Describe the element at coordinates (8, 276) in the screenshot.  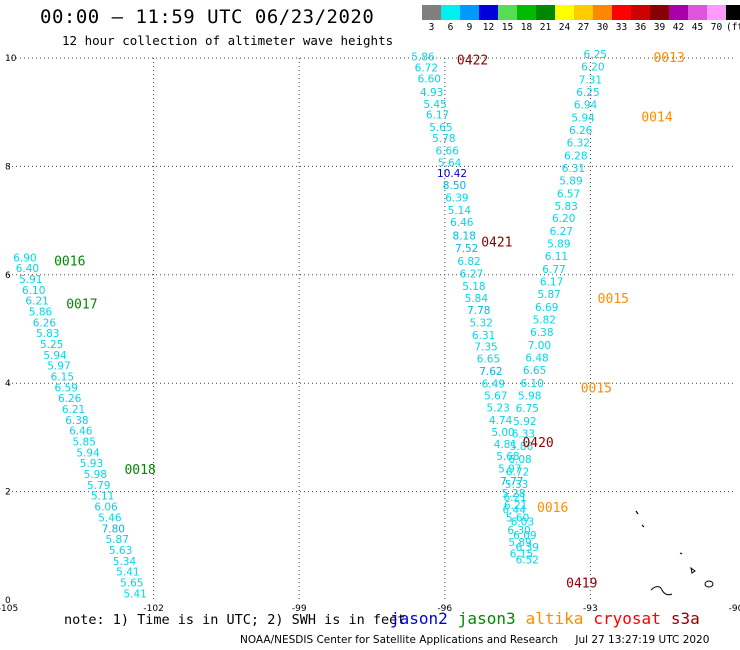
I see `y-tick-label: 6` at that location.